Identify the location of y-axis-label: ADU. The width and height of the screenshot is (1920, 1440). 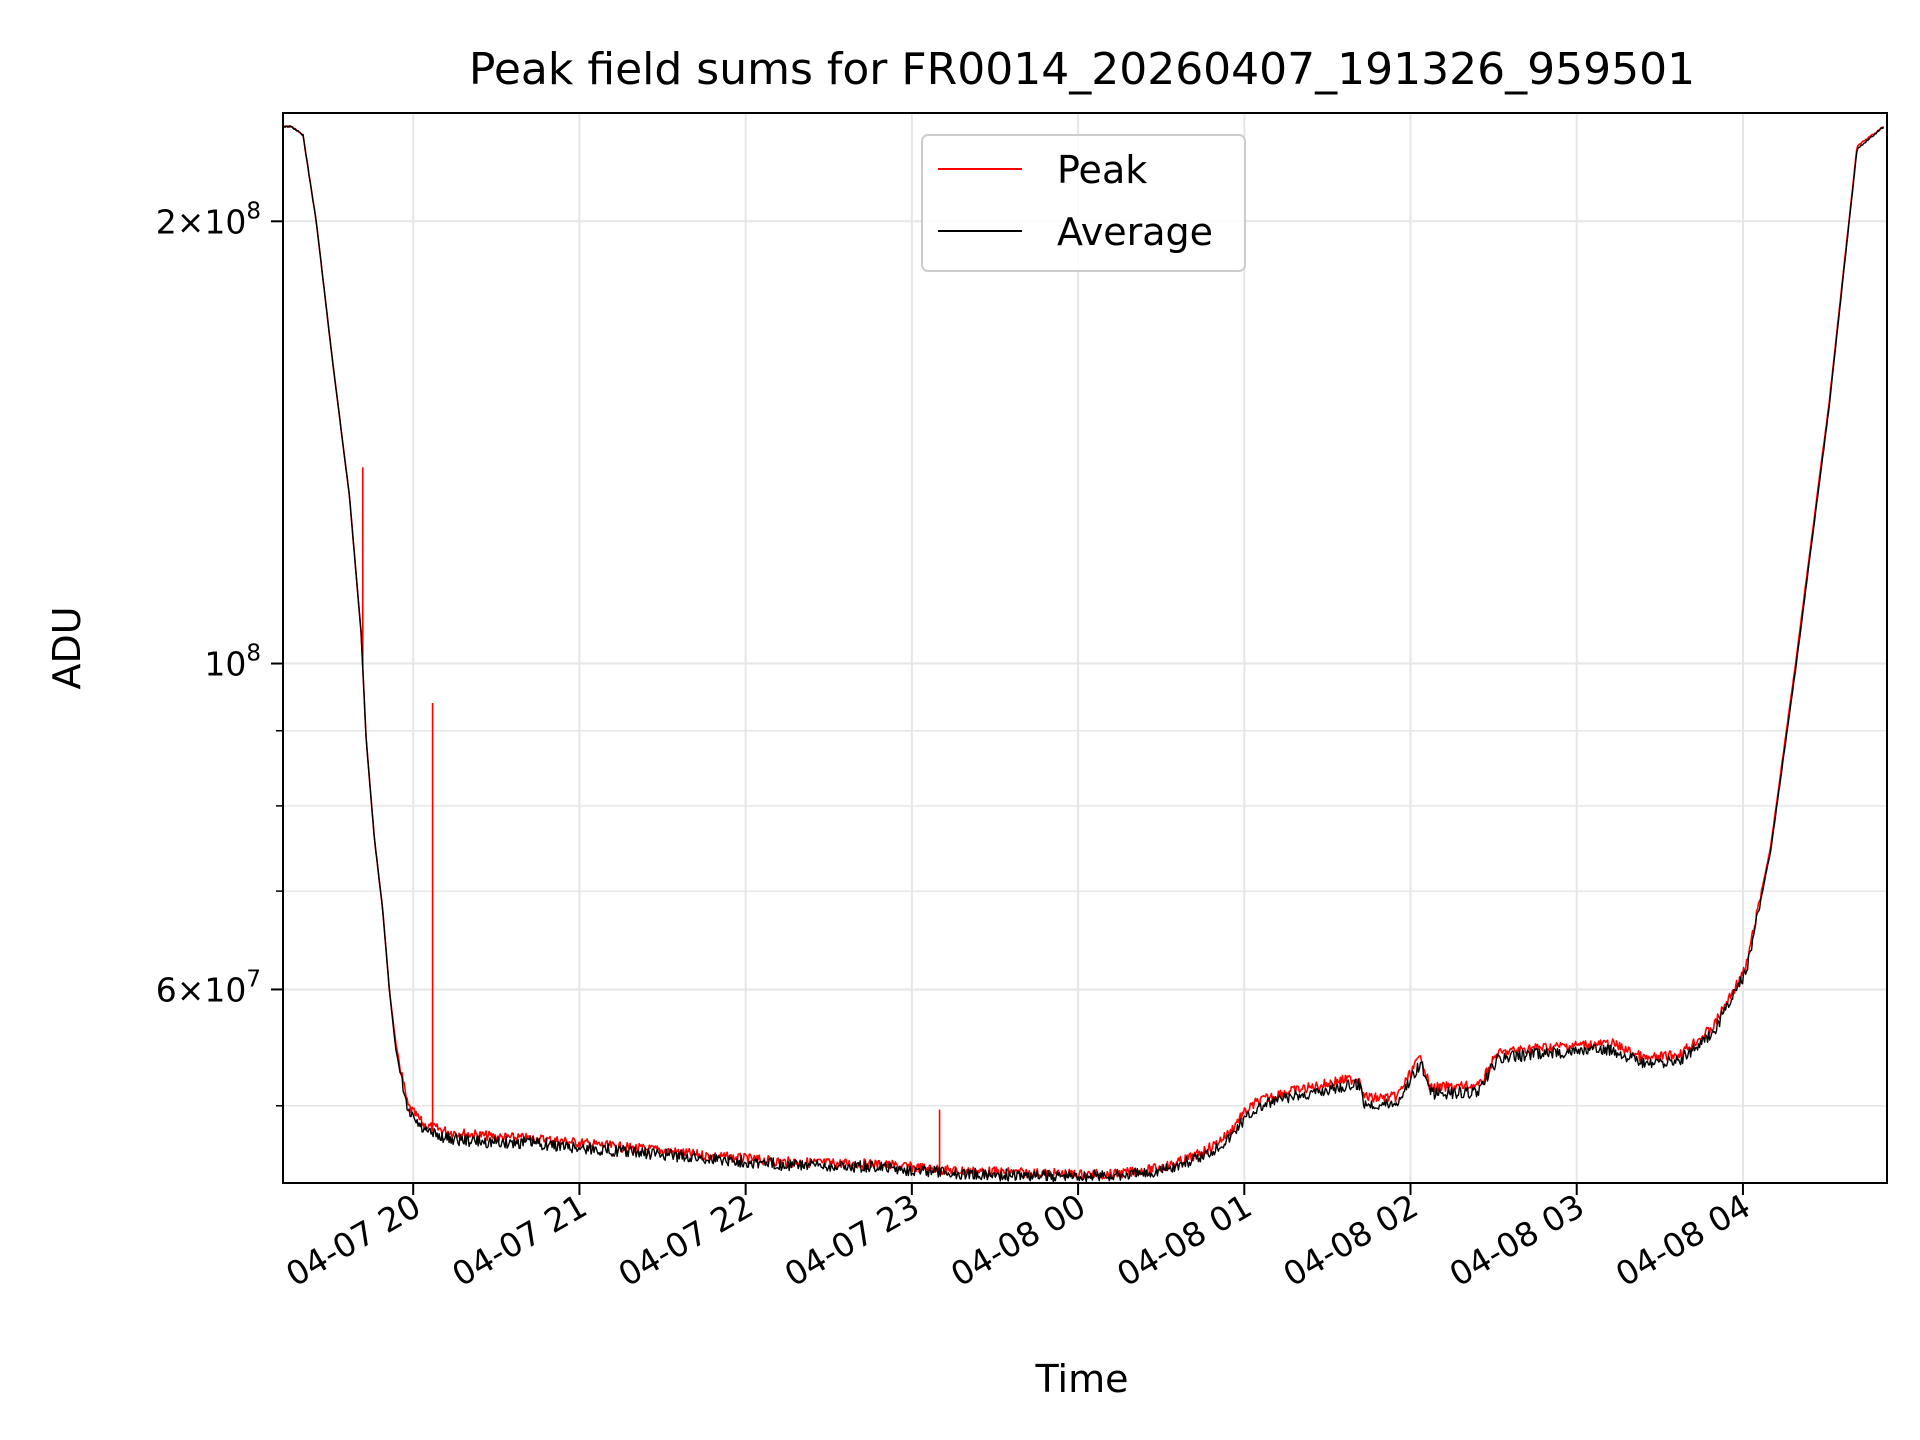
(67, 647).